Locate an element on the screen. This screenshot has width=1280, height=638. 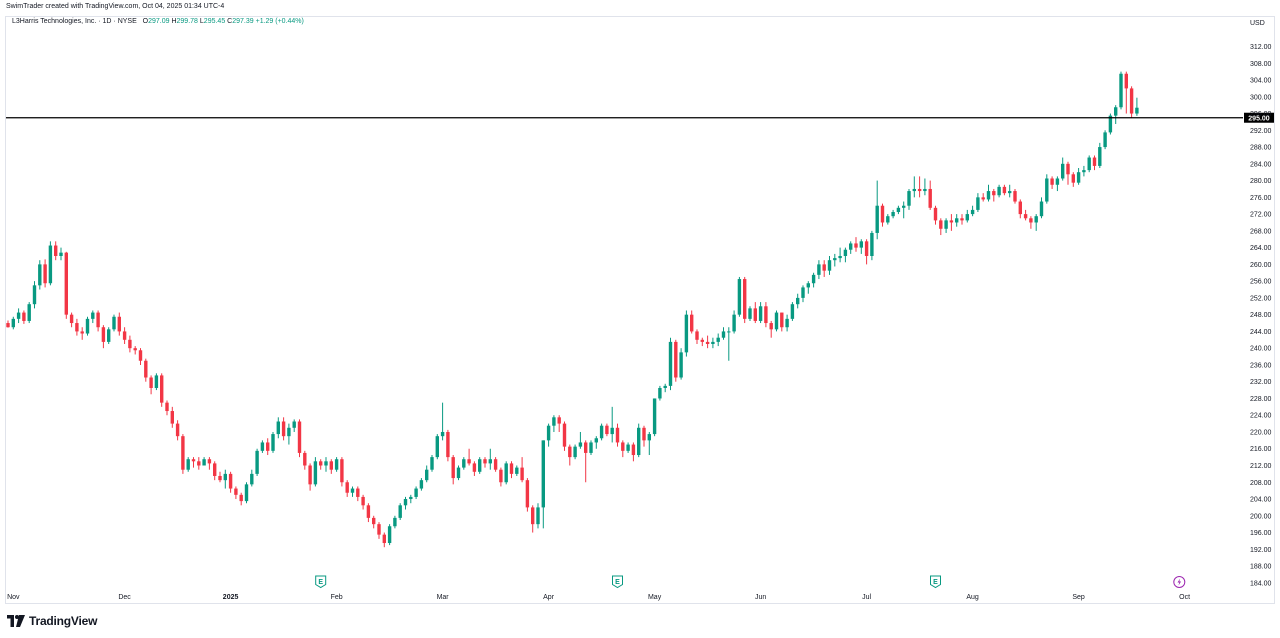
y-tick-label: 300.00 is located at coordinates (1261, 97).